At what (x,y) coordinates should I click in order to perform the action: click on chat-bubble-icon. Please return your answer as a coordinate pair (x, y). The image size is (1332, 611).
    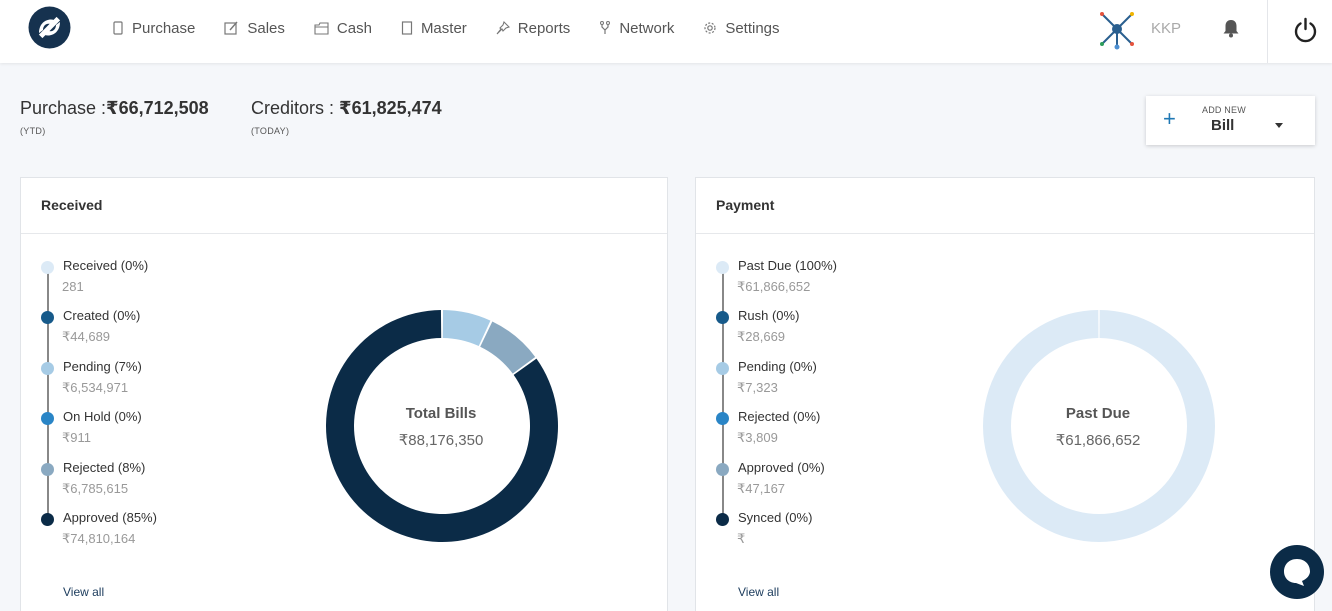
    Looking at the image, I should click on (1297, 572).